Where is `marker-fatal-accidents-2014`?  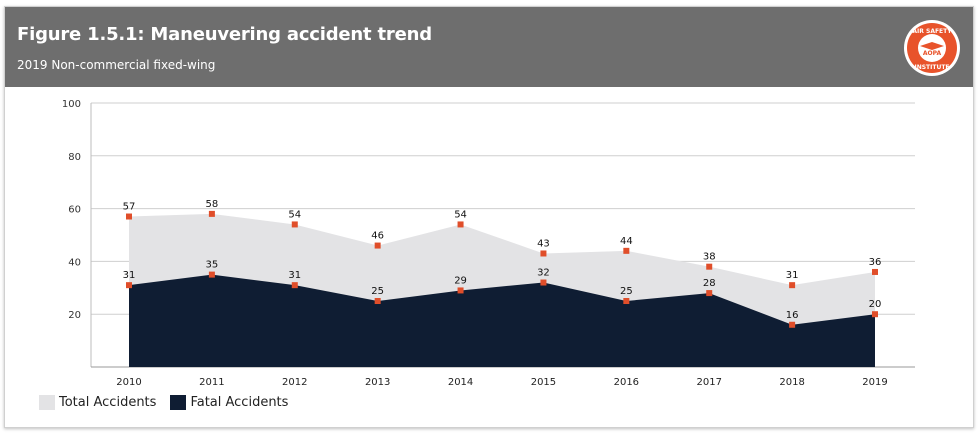
marker-fatal-accidents-2014 is located at coordinates (460, 290).